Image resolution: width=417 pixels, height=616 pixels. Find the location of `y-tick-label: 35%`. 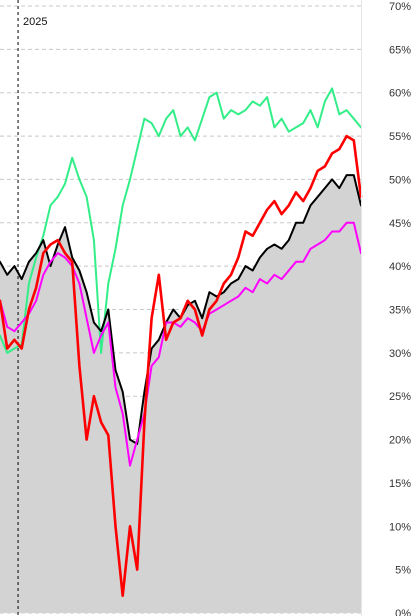

y-tick-label: 35% is located at coordinates (400, 311).